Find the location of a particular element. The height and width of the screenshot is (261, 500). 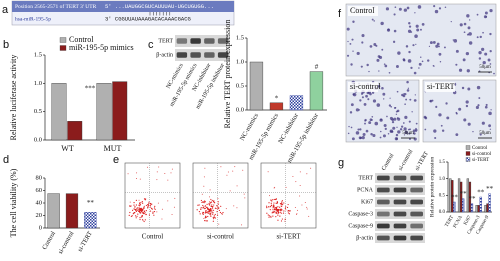

legend-swatch is located at coordinates (468, 159).